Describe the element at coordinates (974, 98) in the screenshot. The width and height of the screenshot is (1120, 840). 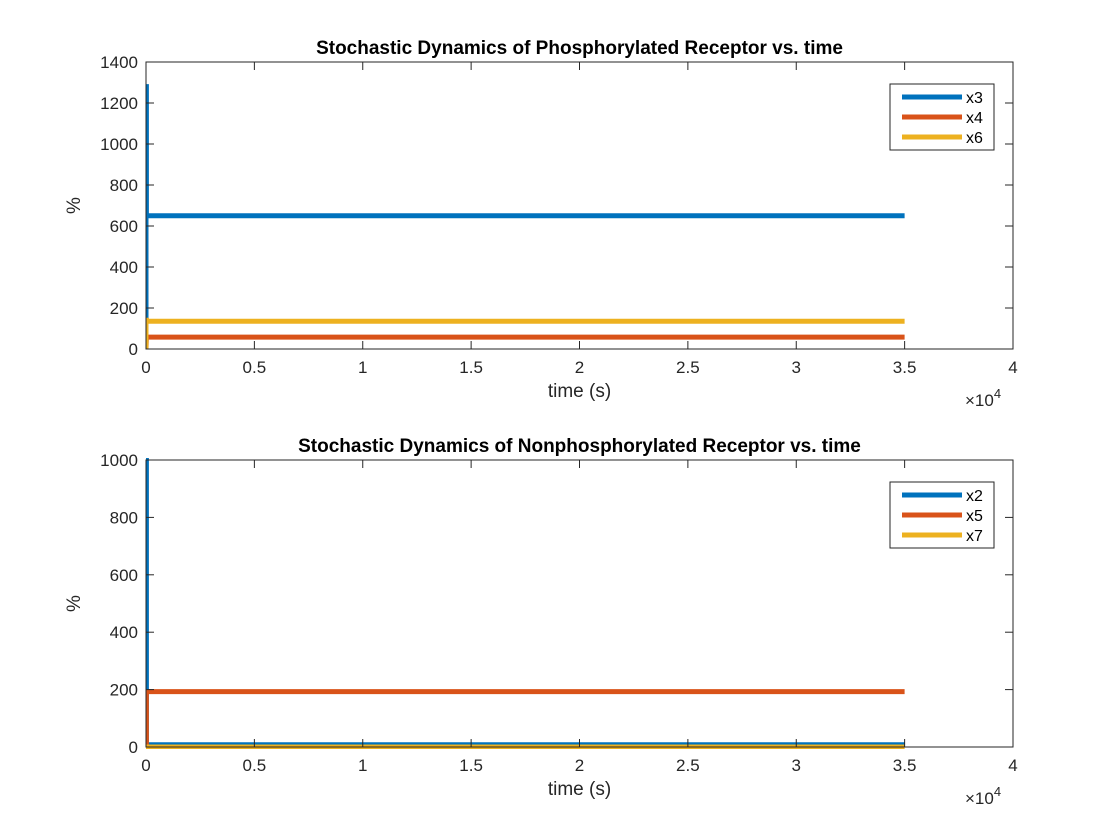
I see `legend-label-x3: x3` at that location.